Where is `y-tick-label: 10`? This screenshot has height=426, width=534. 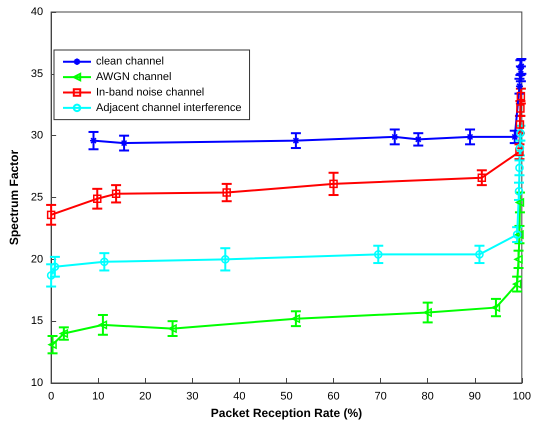 y-tick-label: 10 is located at coordinates (37, 383).